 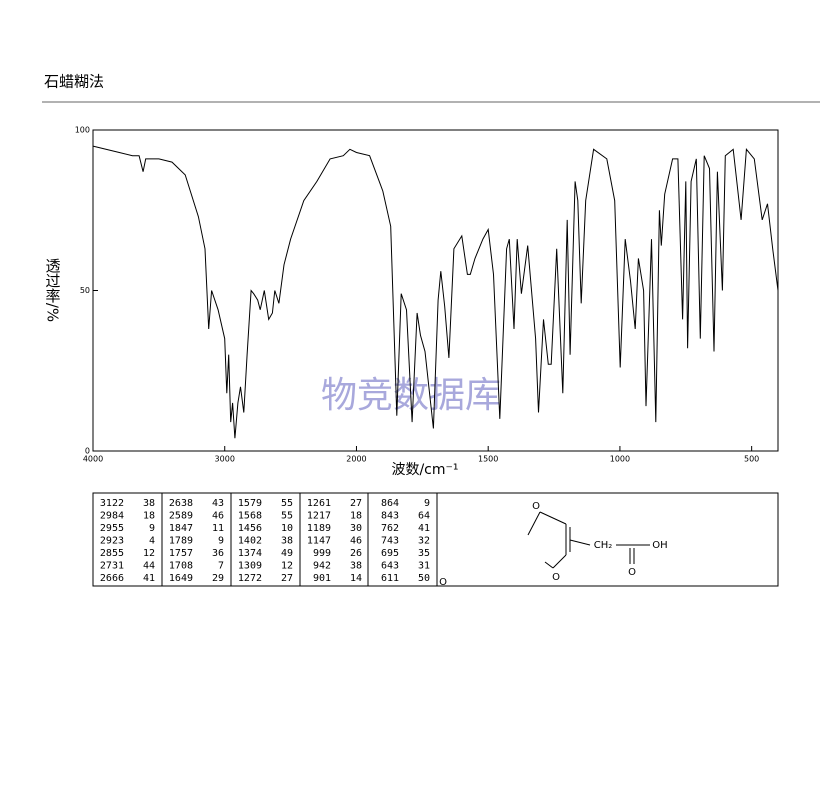 What do you see at coordinates (112, 516) in the screenshot?
I see `peak-wavenumber: 2984` at bounding box center [112, 516].